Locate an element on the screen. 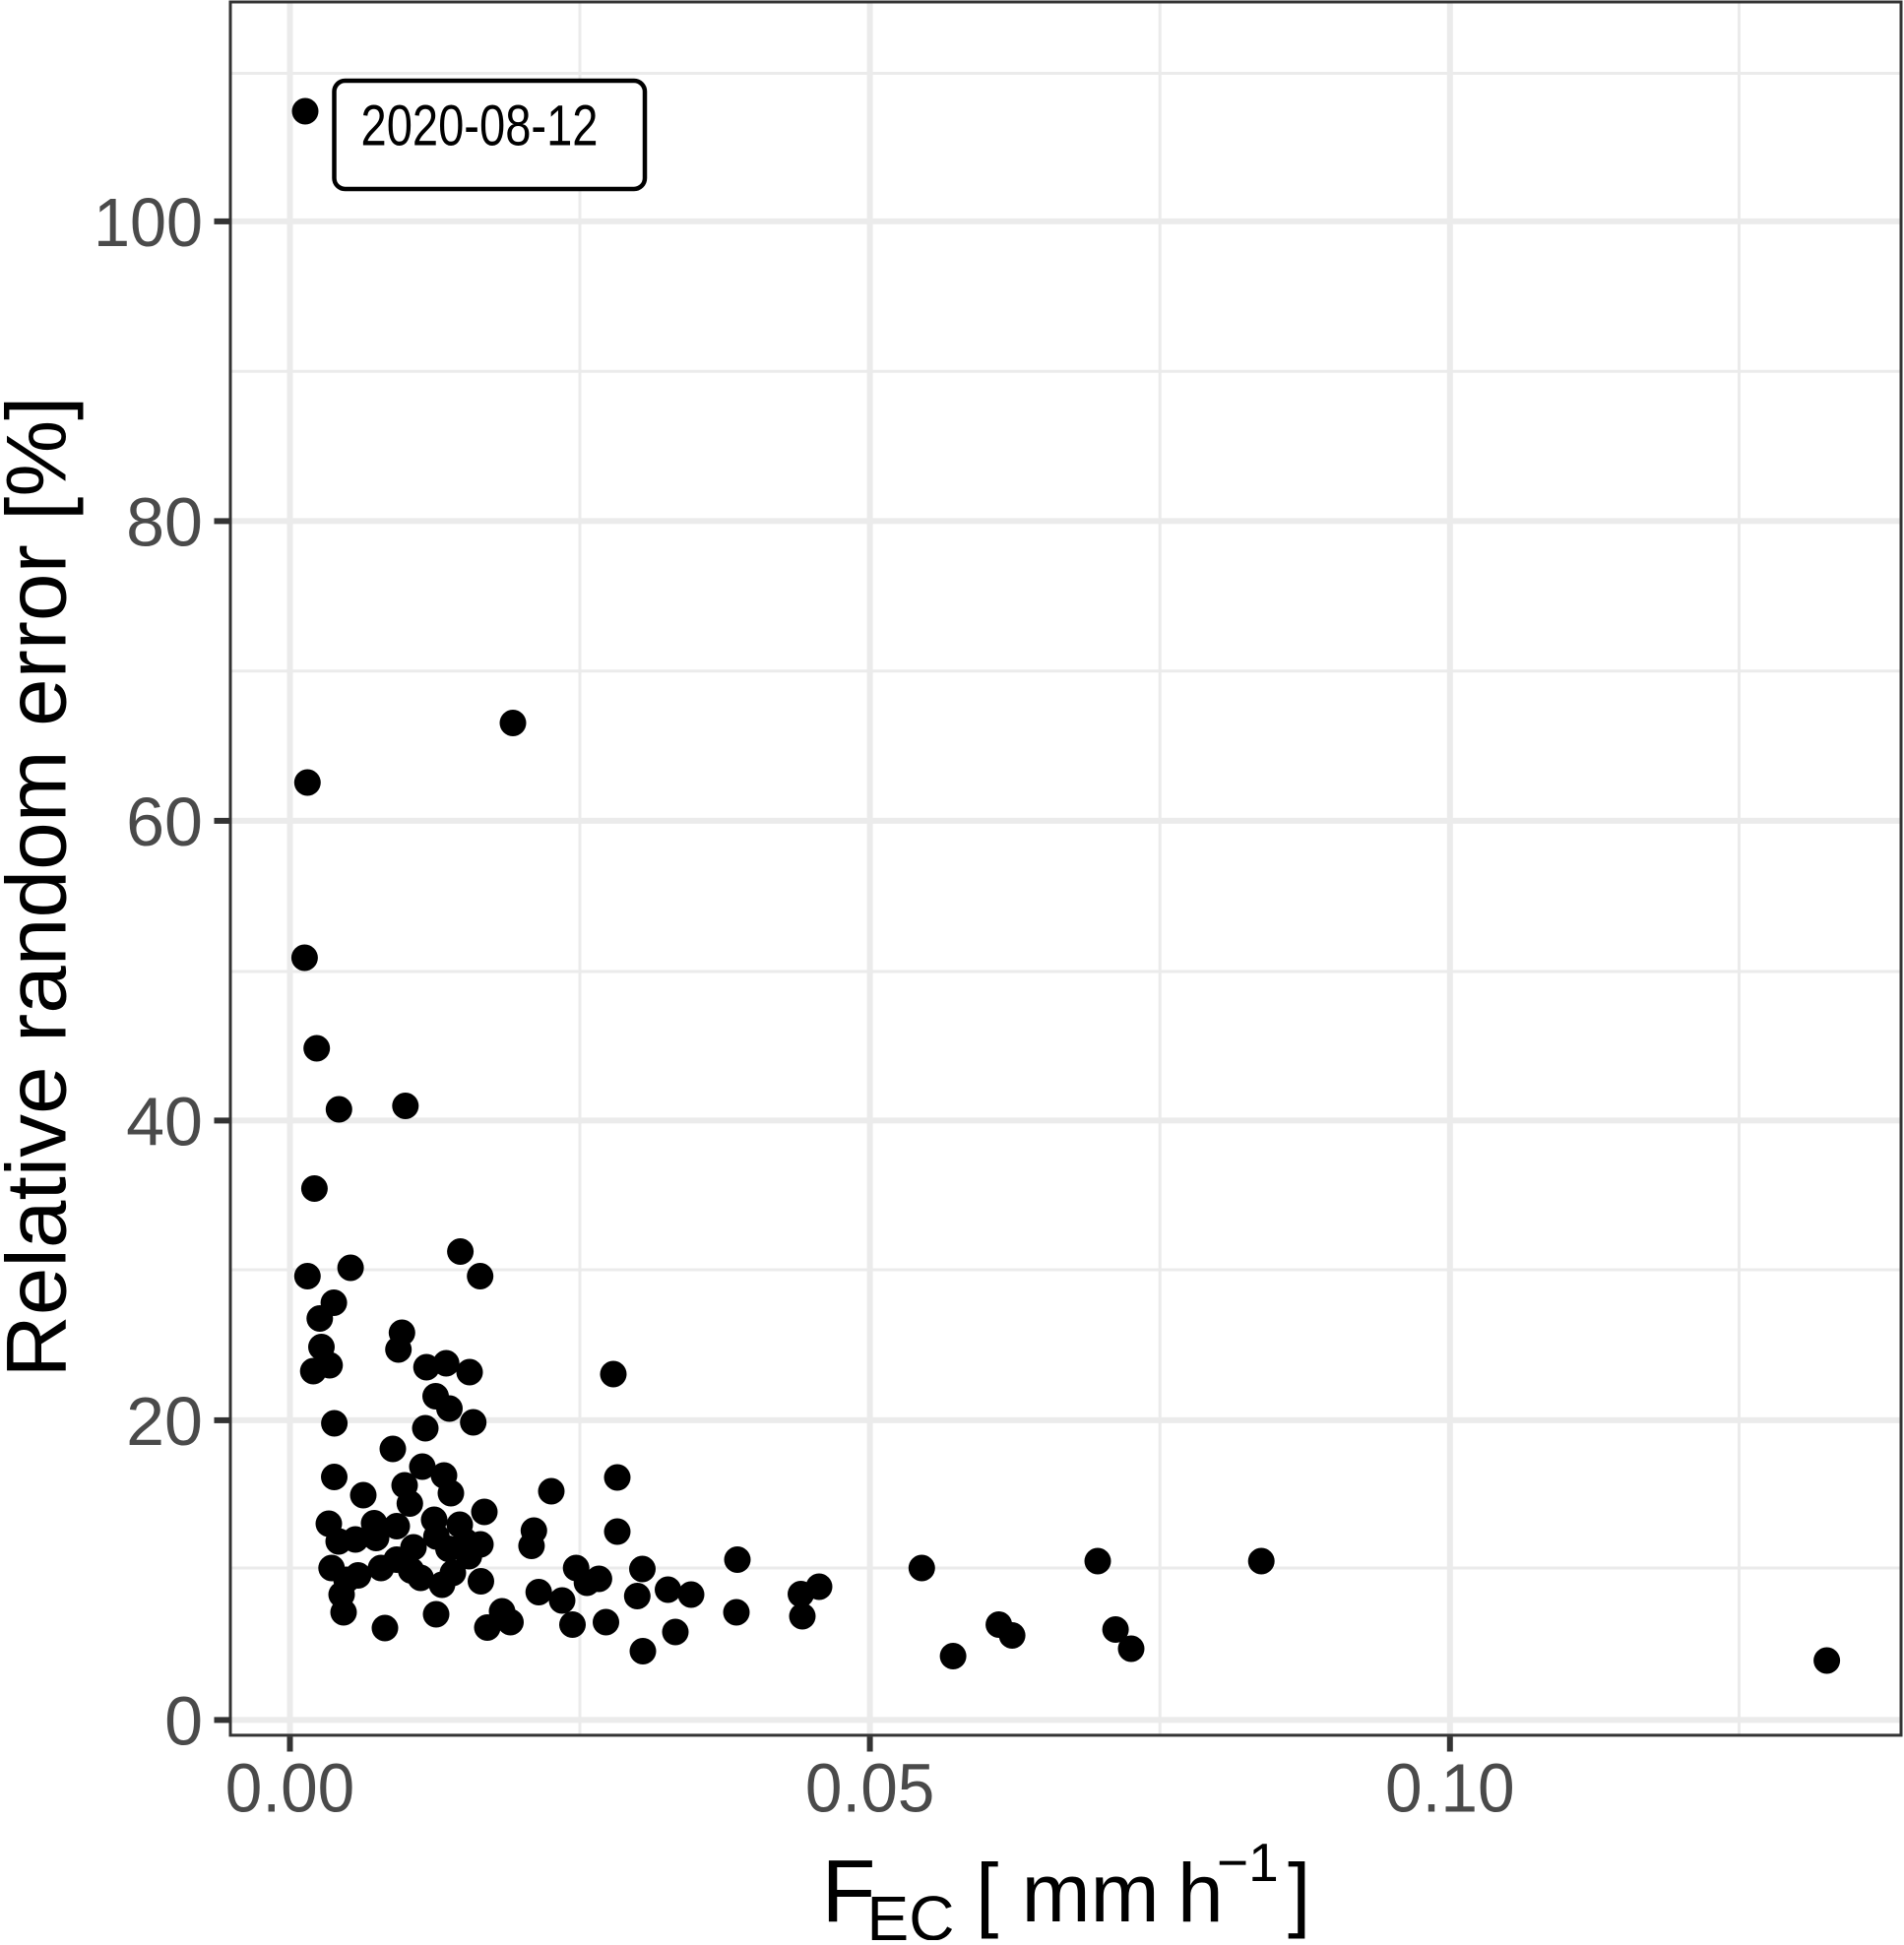 The image size is (1904, 1945). svg-text: 2020-08-12 is located at coordinates (480, 126).